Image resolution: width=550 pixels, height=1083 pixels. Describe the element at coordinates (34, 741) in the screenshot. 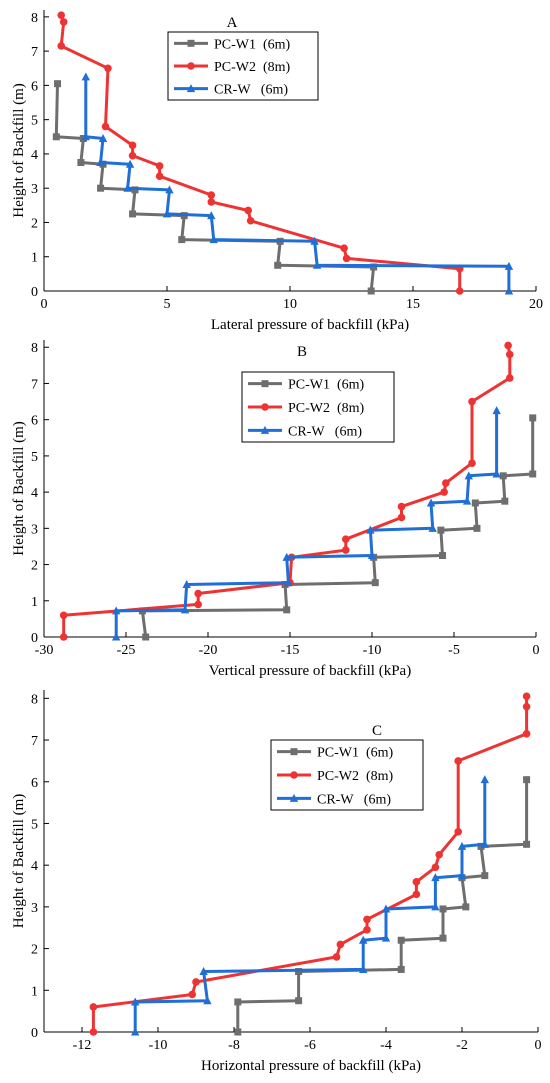

I see `y-tick-label: 7` at that location.